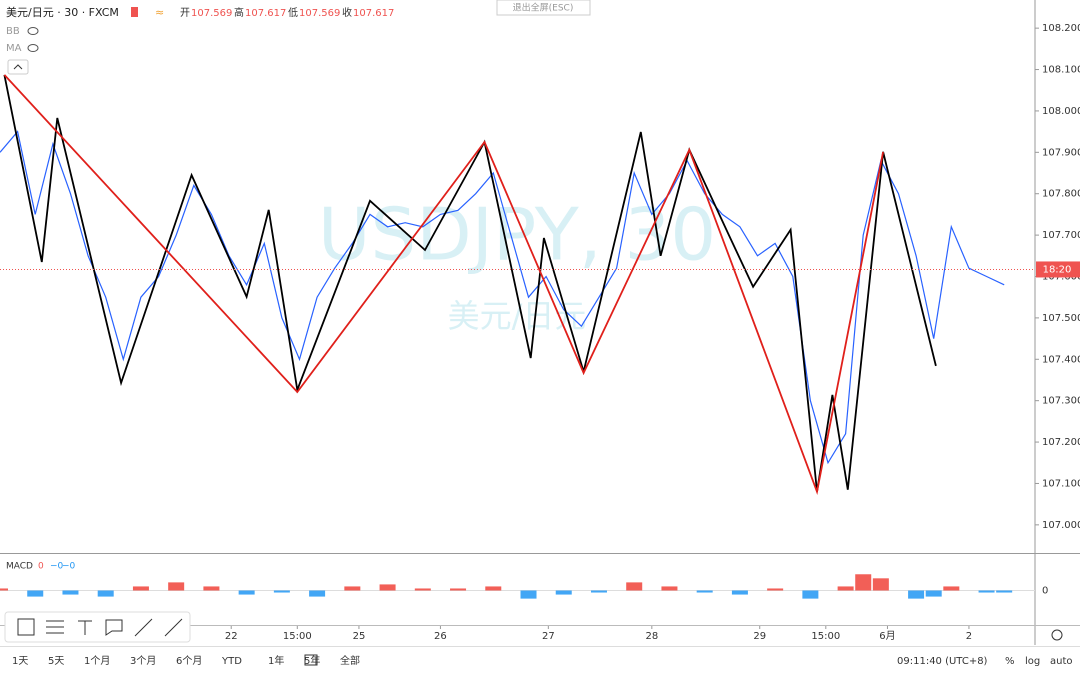 The width and height of the screenshot is (1080, 675). Describe the element at coordinates (143, 661) in the screenshot. I see `range-button: 3个月` at that location.